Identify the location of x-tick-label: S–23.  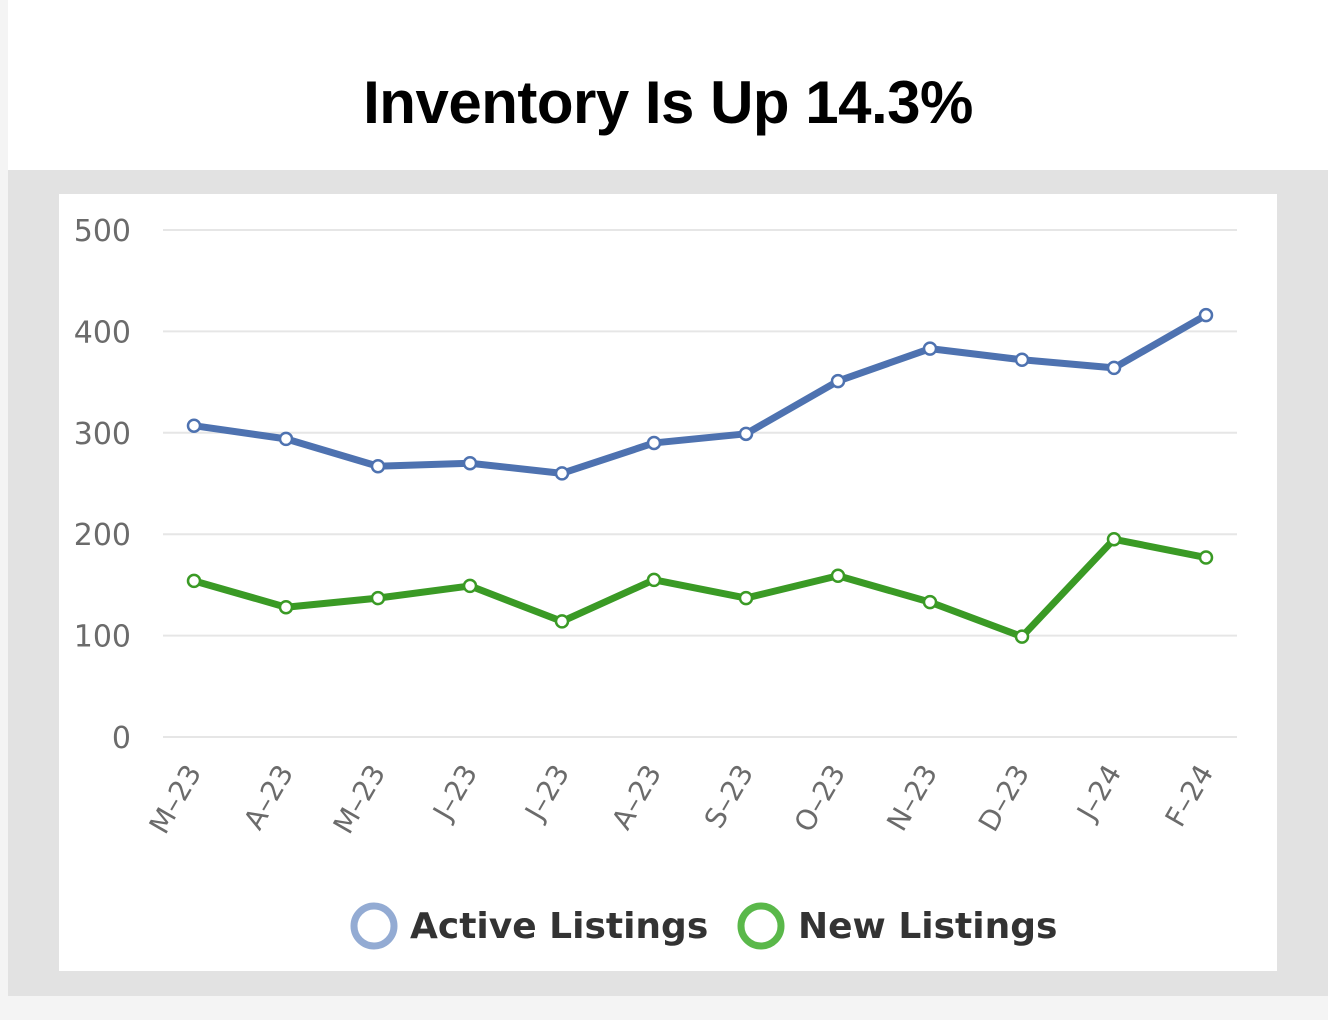
(729, 796).